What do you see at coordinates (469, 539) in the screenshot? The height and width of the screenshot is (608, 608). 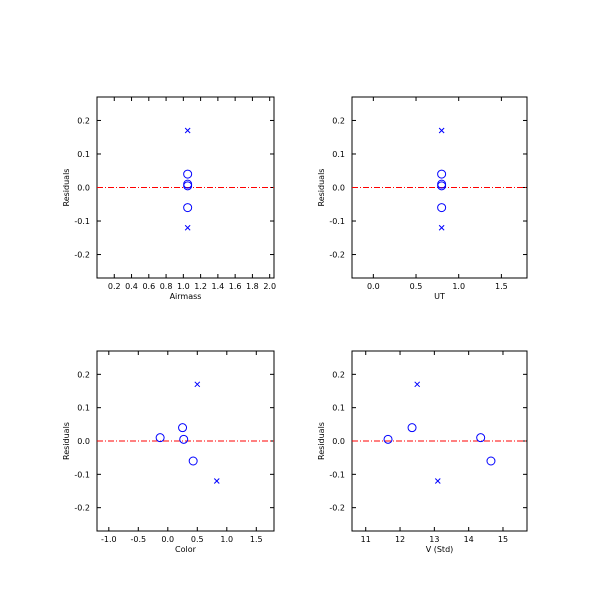 I see `x-tick-label: 14` at bounding box center [469, 539].